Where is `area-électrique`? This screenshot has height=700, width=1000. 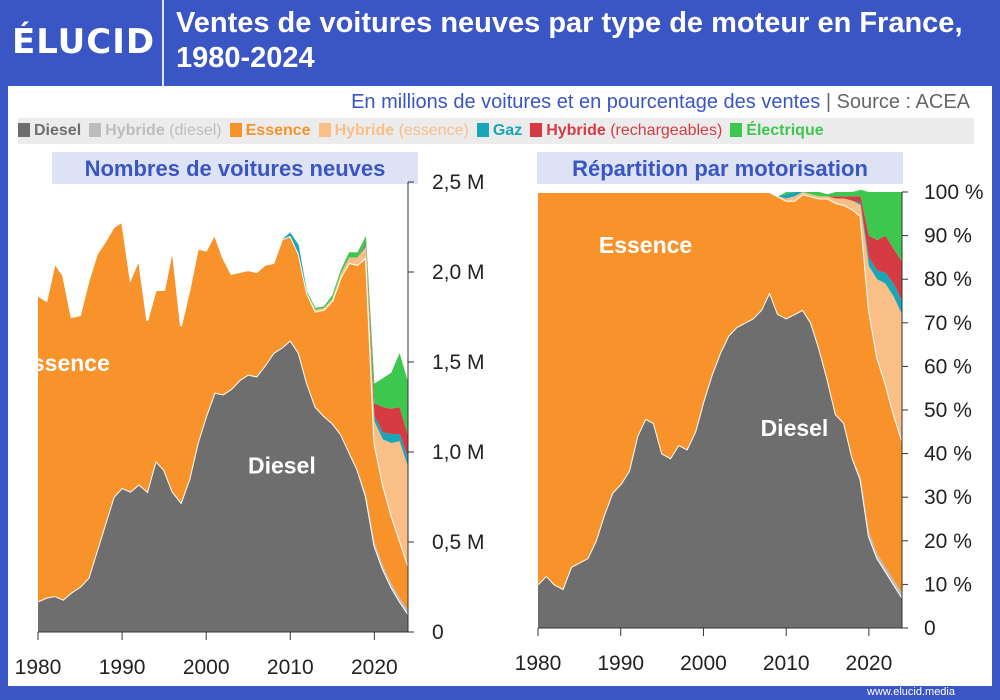 area-électrique is located at coordinates (720, 225).